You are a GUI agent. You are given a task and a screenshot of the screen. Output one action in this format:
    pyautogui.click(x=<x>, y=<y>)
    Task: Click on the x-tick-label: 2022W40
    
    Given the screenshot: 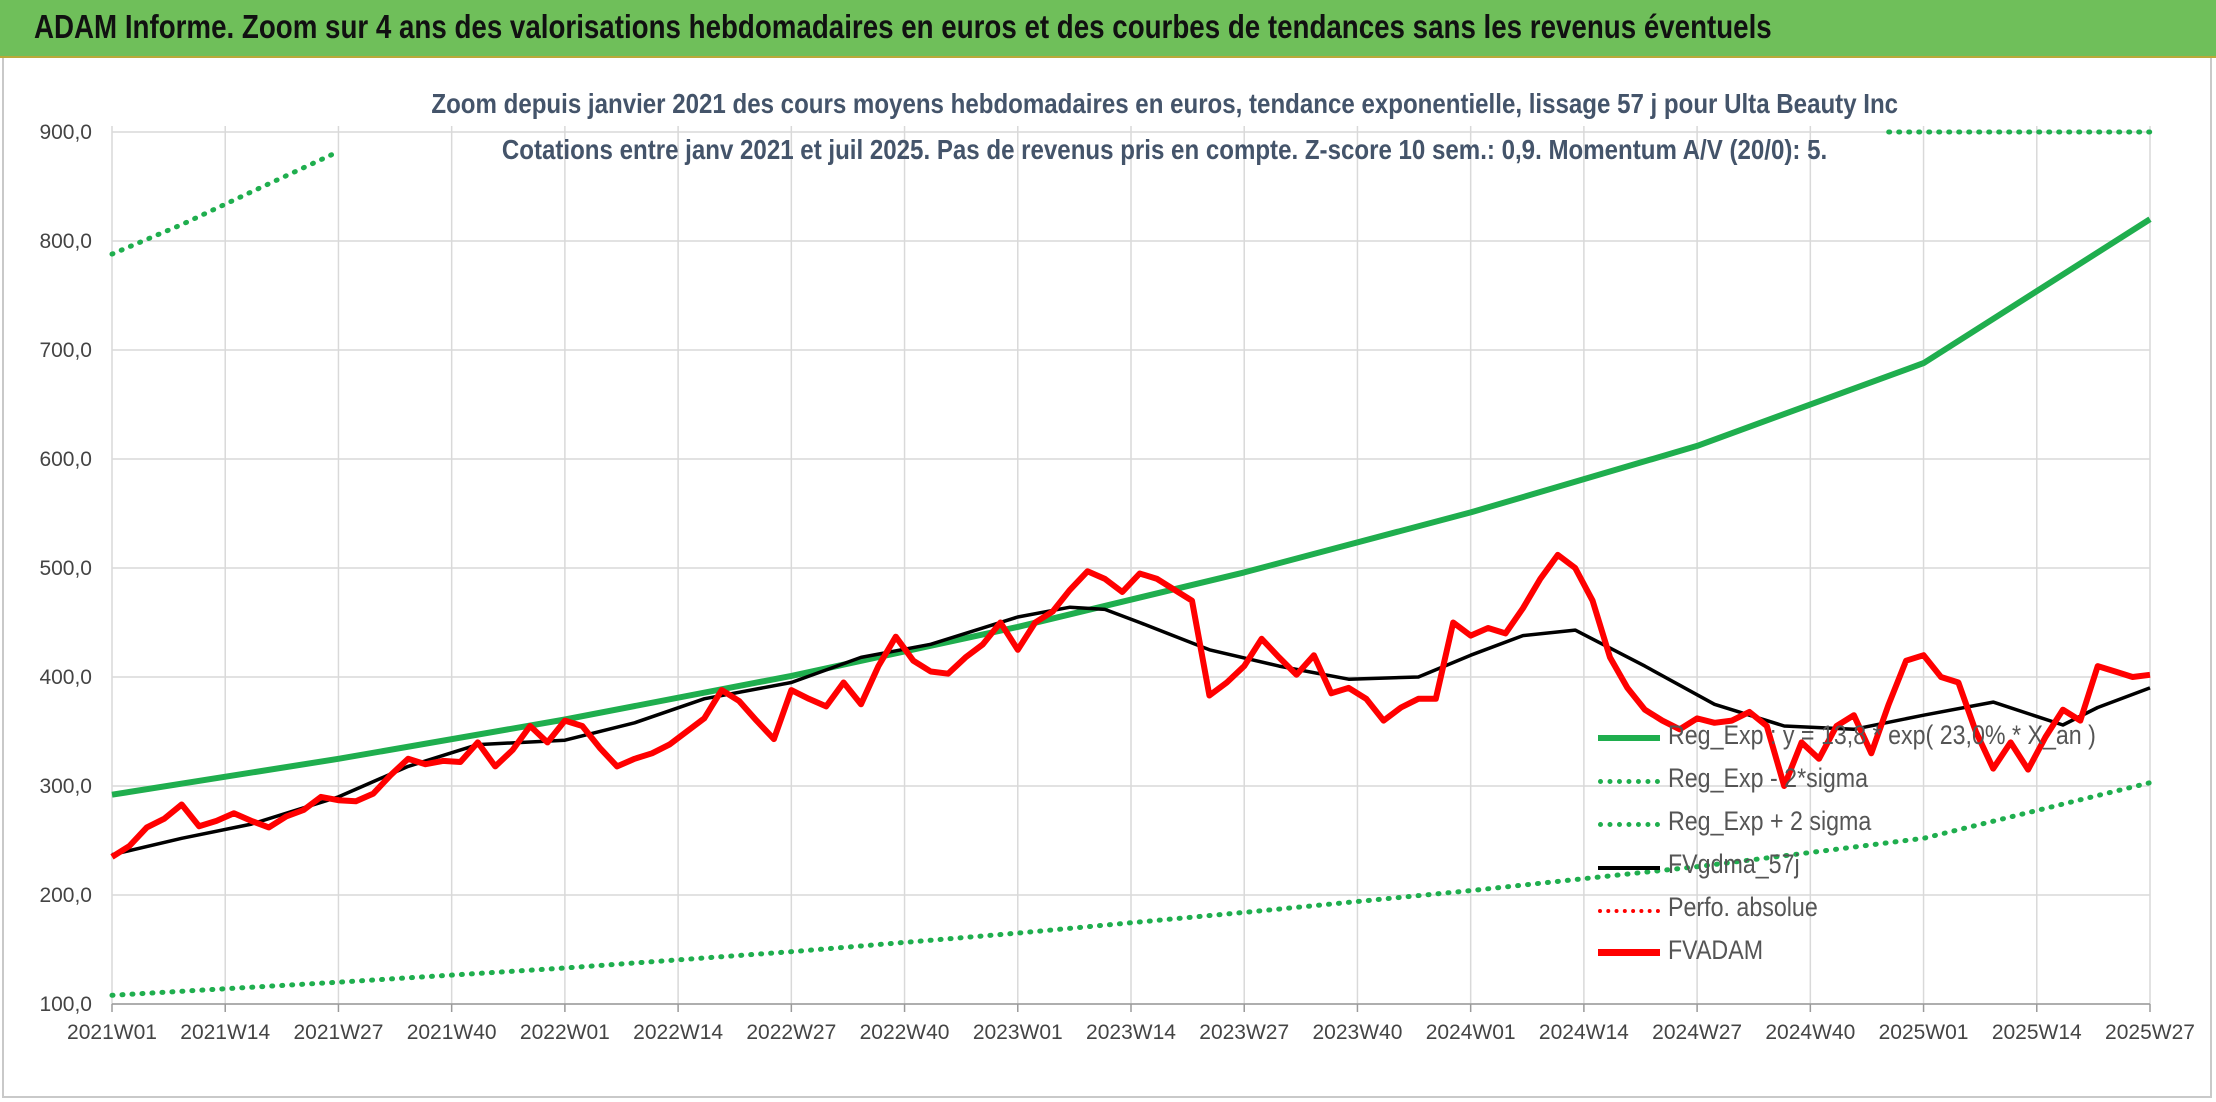 What is the action you would take?
    pyautogui.click(x=905, y=1032)
    